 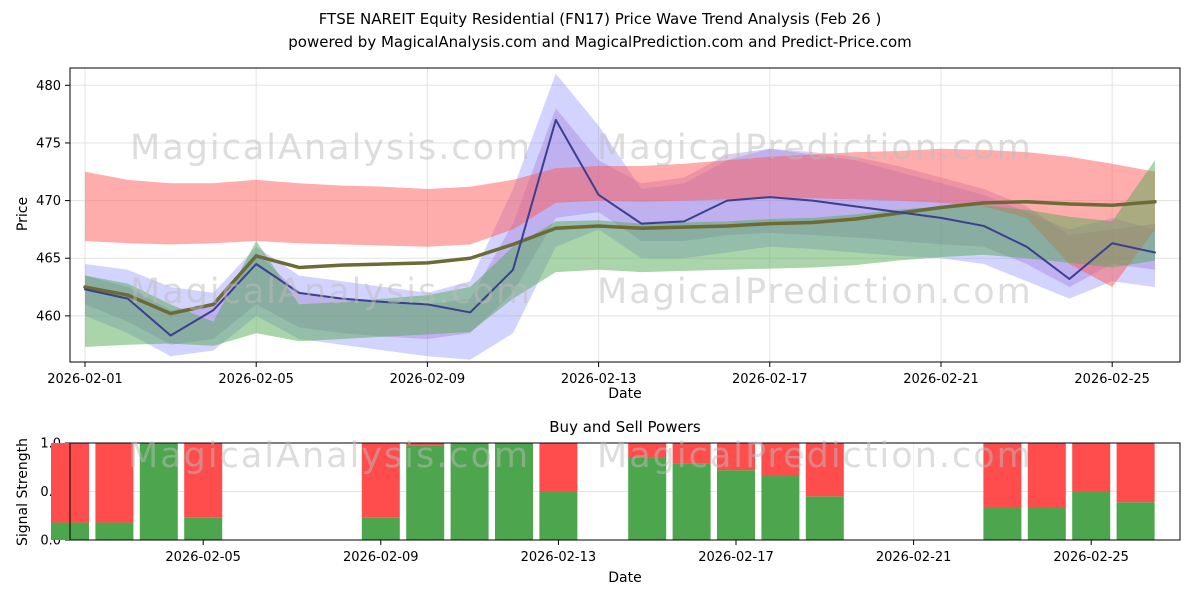 I want to click on svg-text: 460, so click(x=48, y=316).